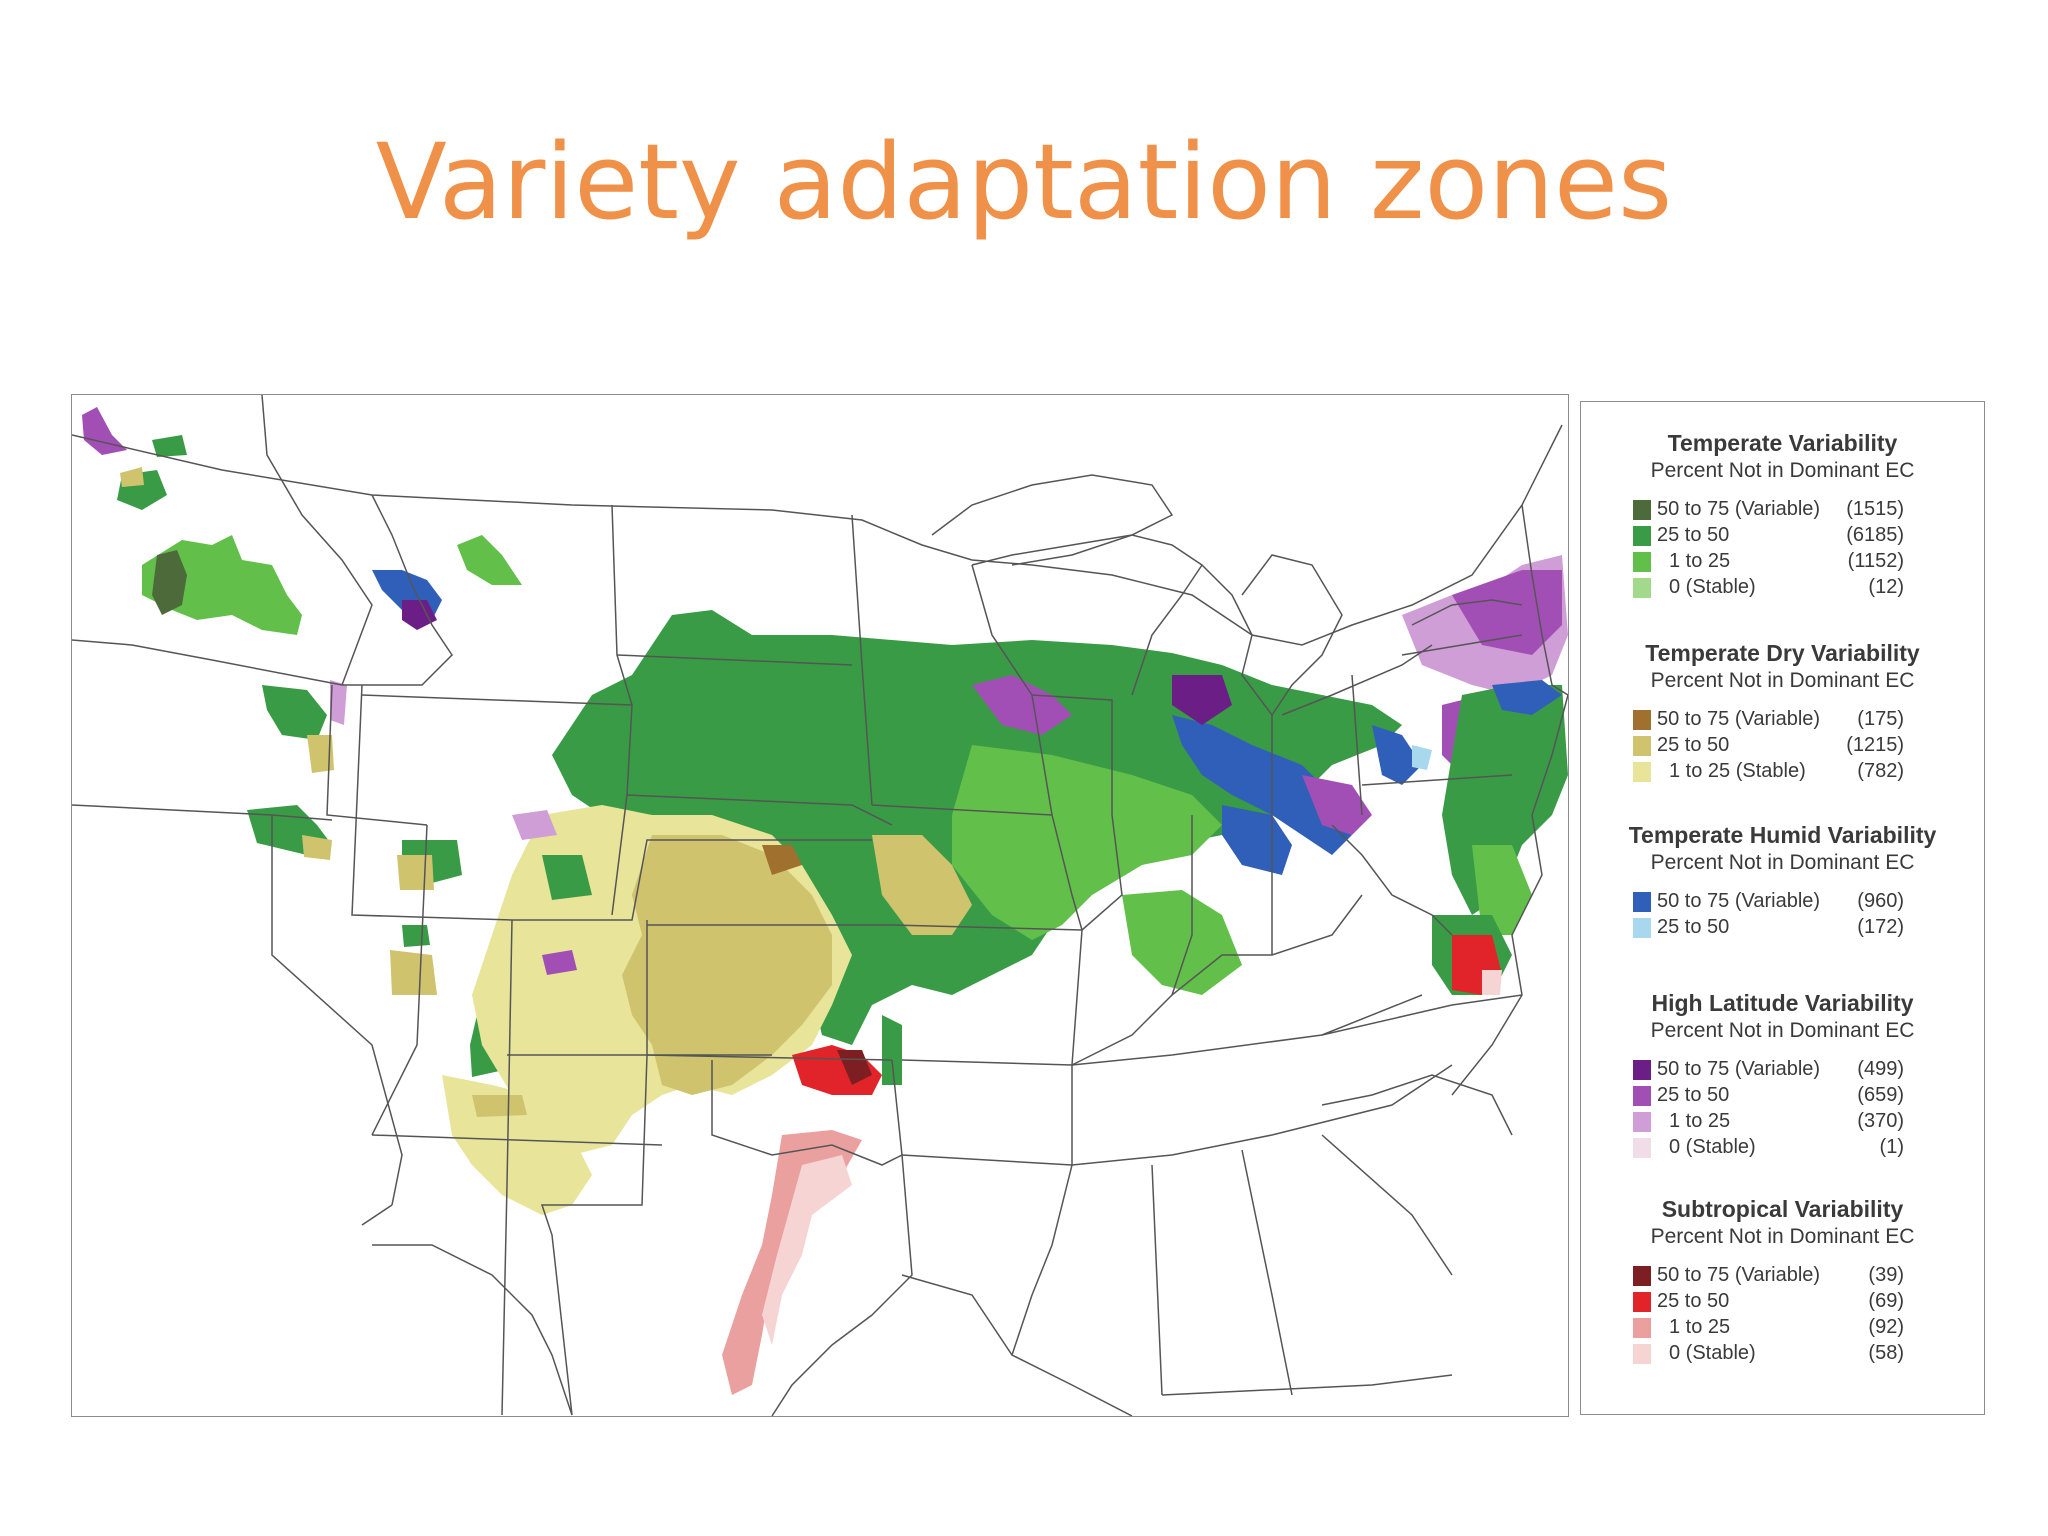 The image size is (2048, 1536). I want to click on region-temperate-dry-ne-band, so click(922, 885).